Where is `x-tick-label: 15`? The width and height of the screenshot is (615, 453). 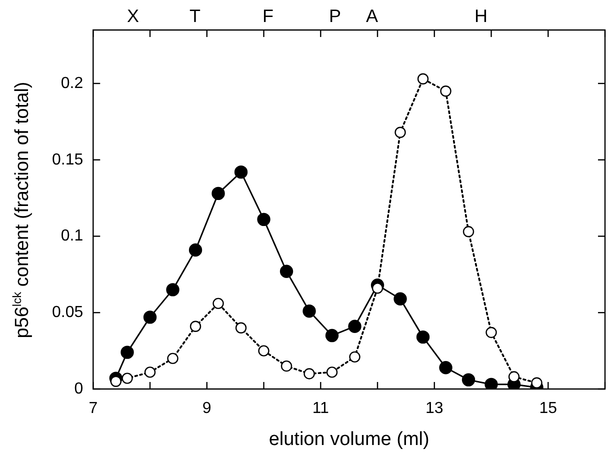 x-tick-label: 15 is located at coordinates (548, 409).